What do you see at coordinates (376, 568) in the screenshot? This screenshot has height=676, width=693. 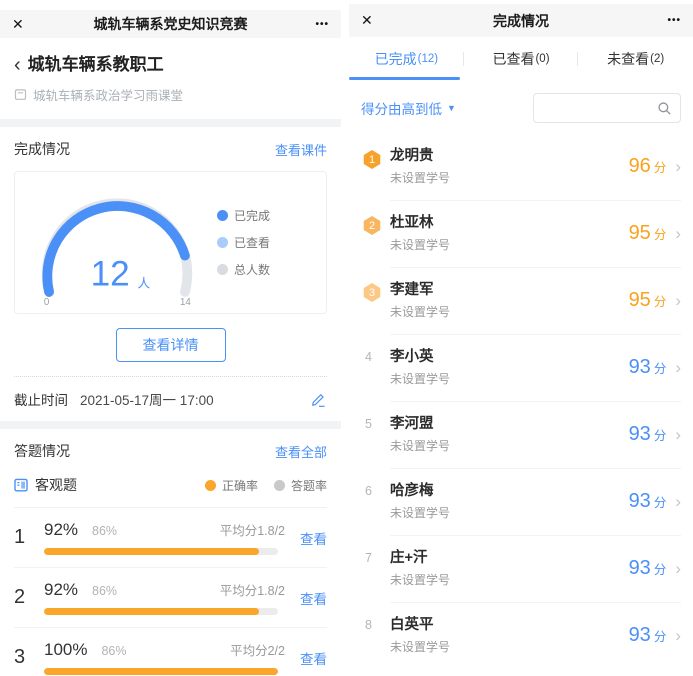 I see `rank-cell: 7` at bounding box center [376, 568].